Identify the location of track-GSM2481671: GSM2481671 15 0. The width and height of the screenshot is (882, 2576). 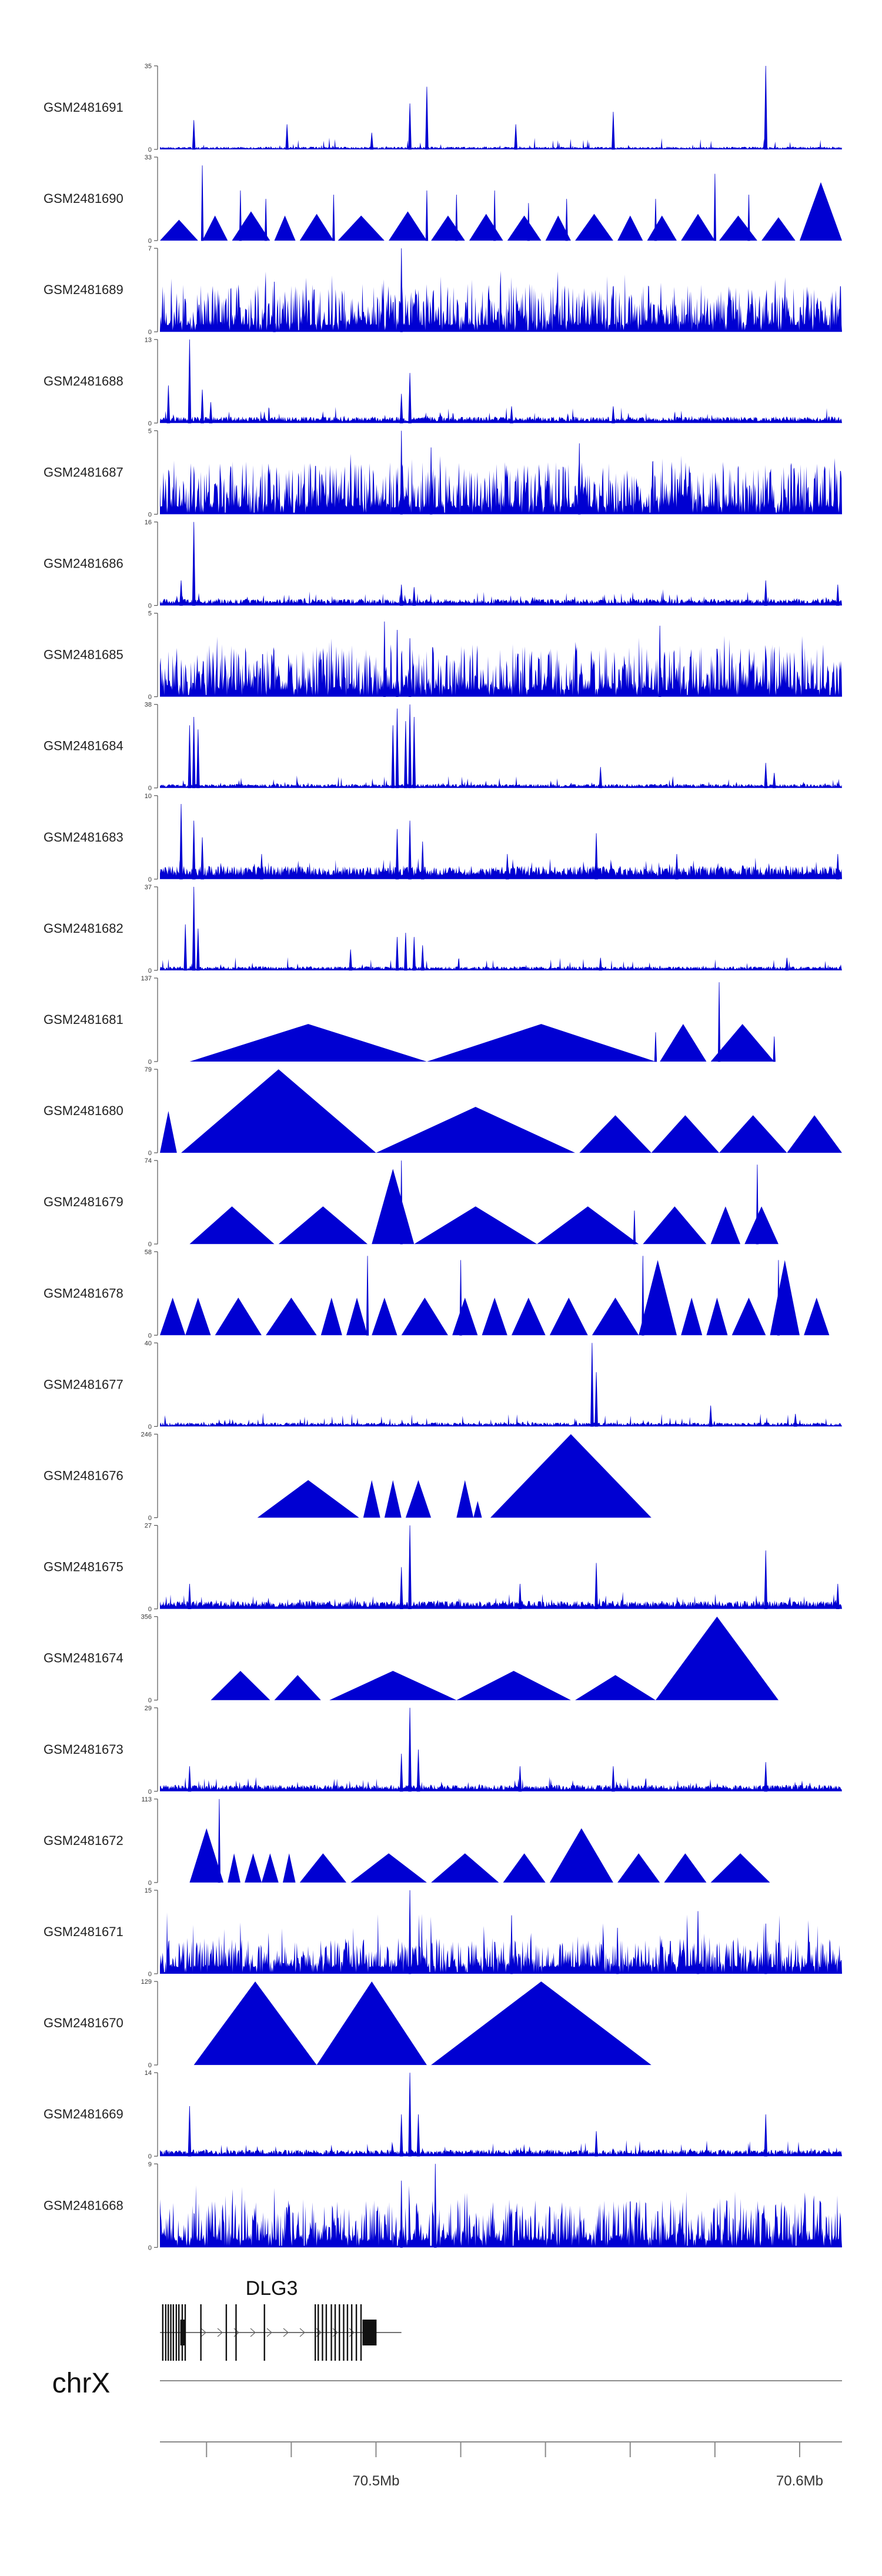
(443, 1932).